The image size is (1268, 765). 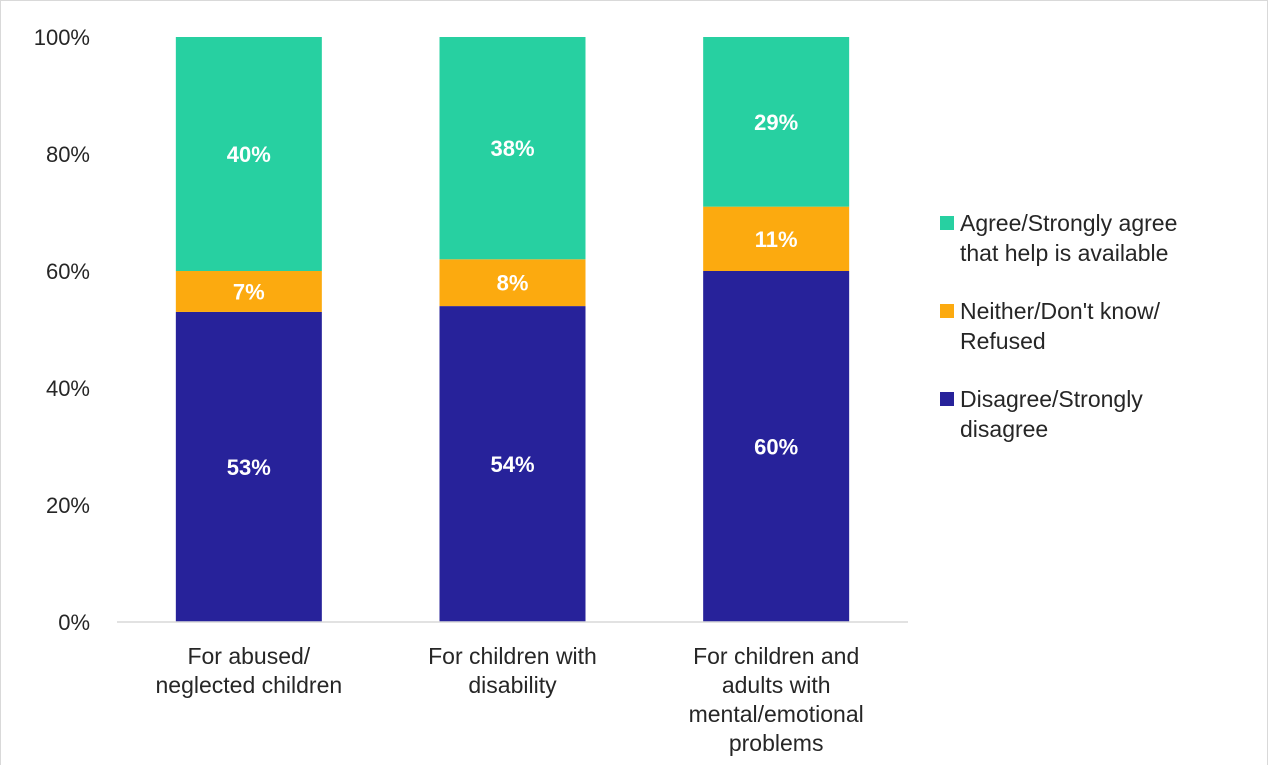 I want to click on data-label: 7%, so click(x=249, y=291).